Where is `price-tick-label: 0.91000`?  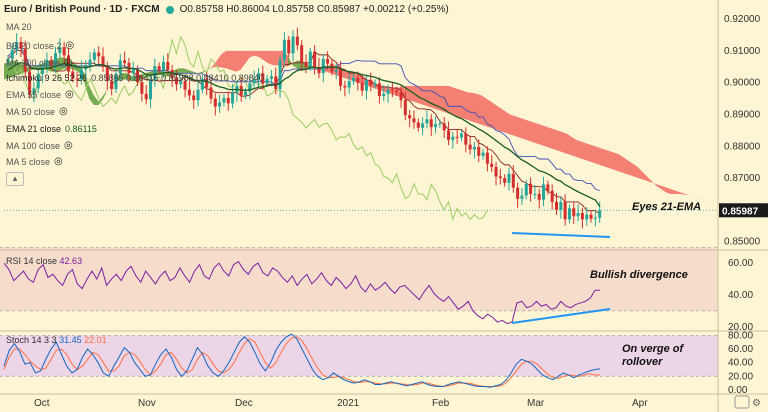
price-tick-label: 0.91000 is located at coordinates (742, 51).